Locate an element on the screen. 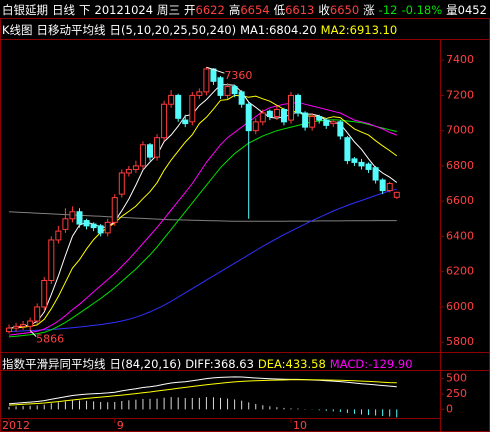 The image size is (490, 432). y-tick-label: 500 is located at coordinates (456, 378).